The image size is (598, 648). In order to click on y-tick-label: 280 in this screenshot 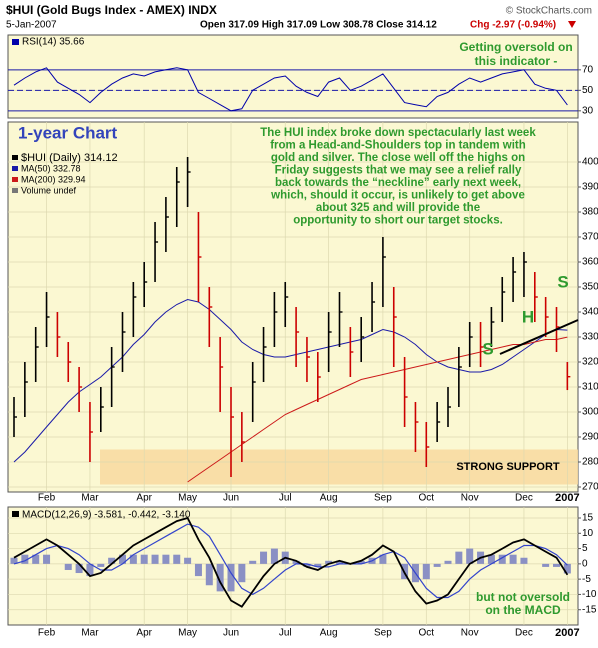, I will do `click(590, 462)`.